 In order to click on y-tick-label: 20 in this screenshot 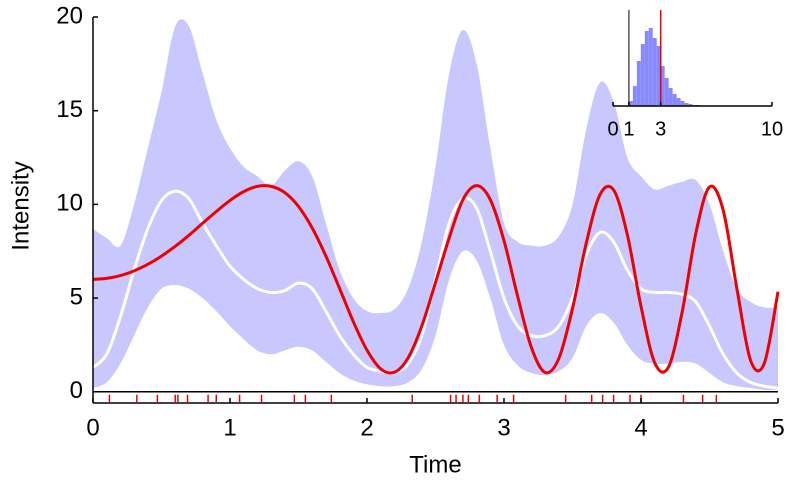, I will do `click(69, 15)`.